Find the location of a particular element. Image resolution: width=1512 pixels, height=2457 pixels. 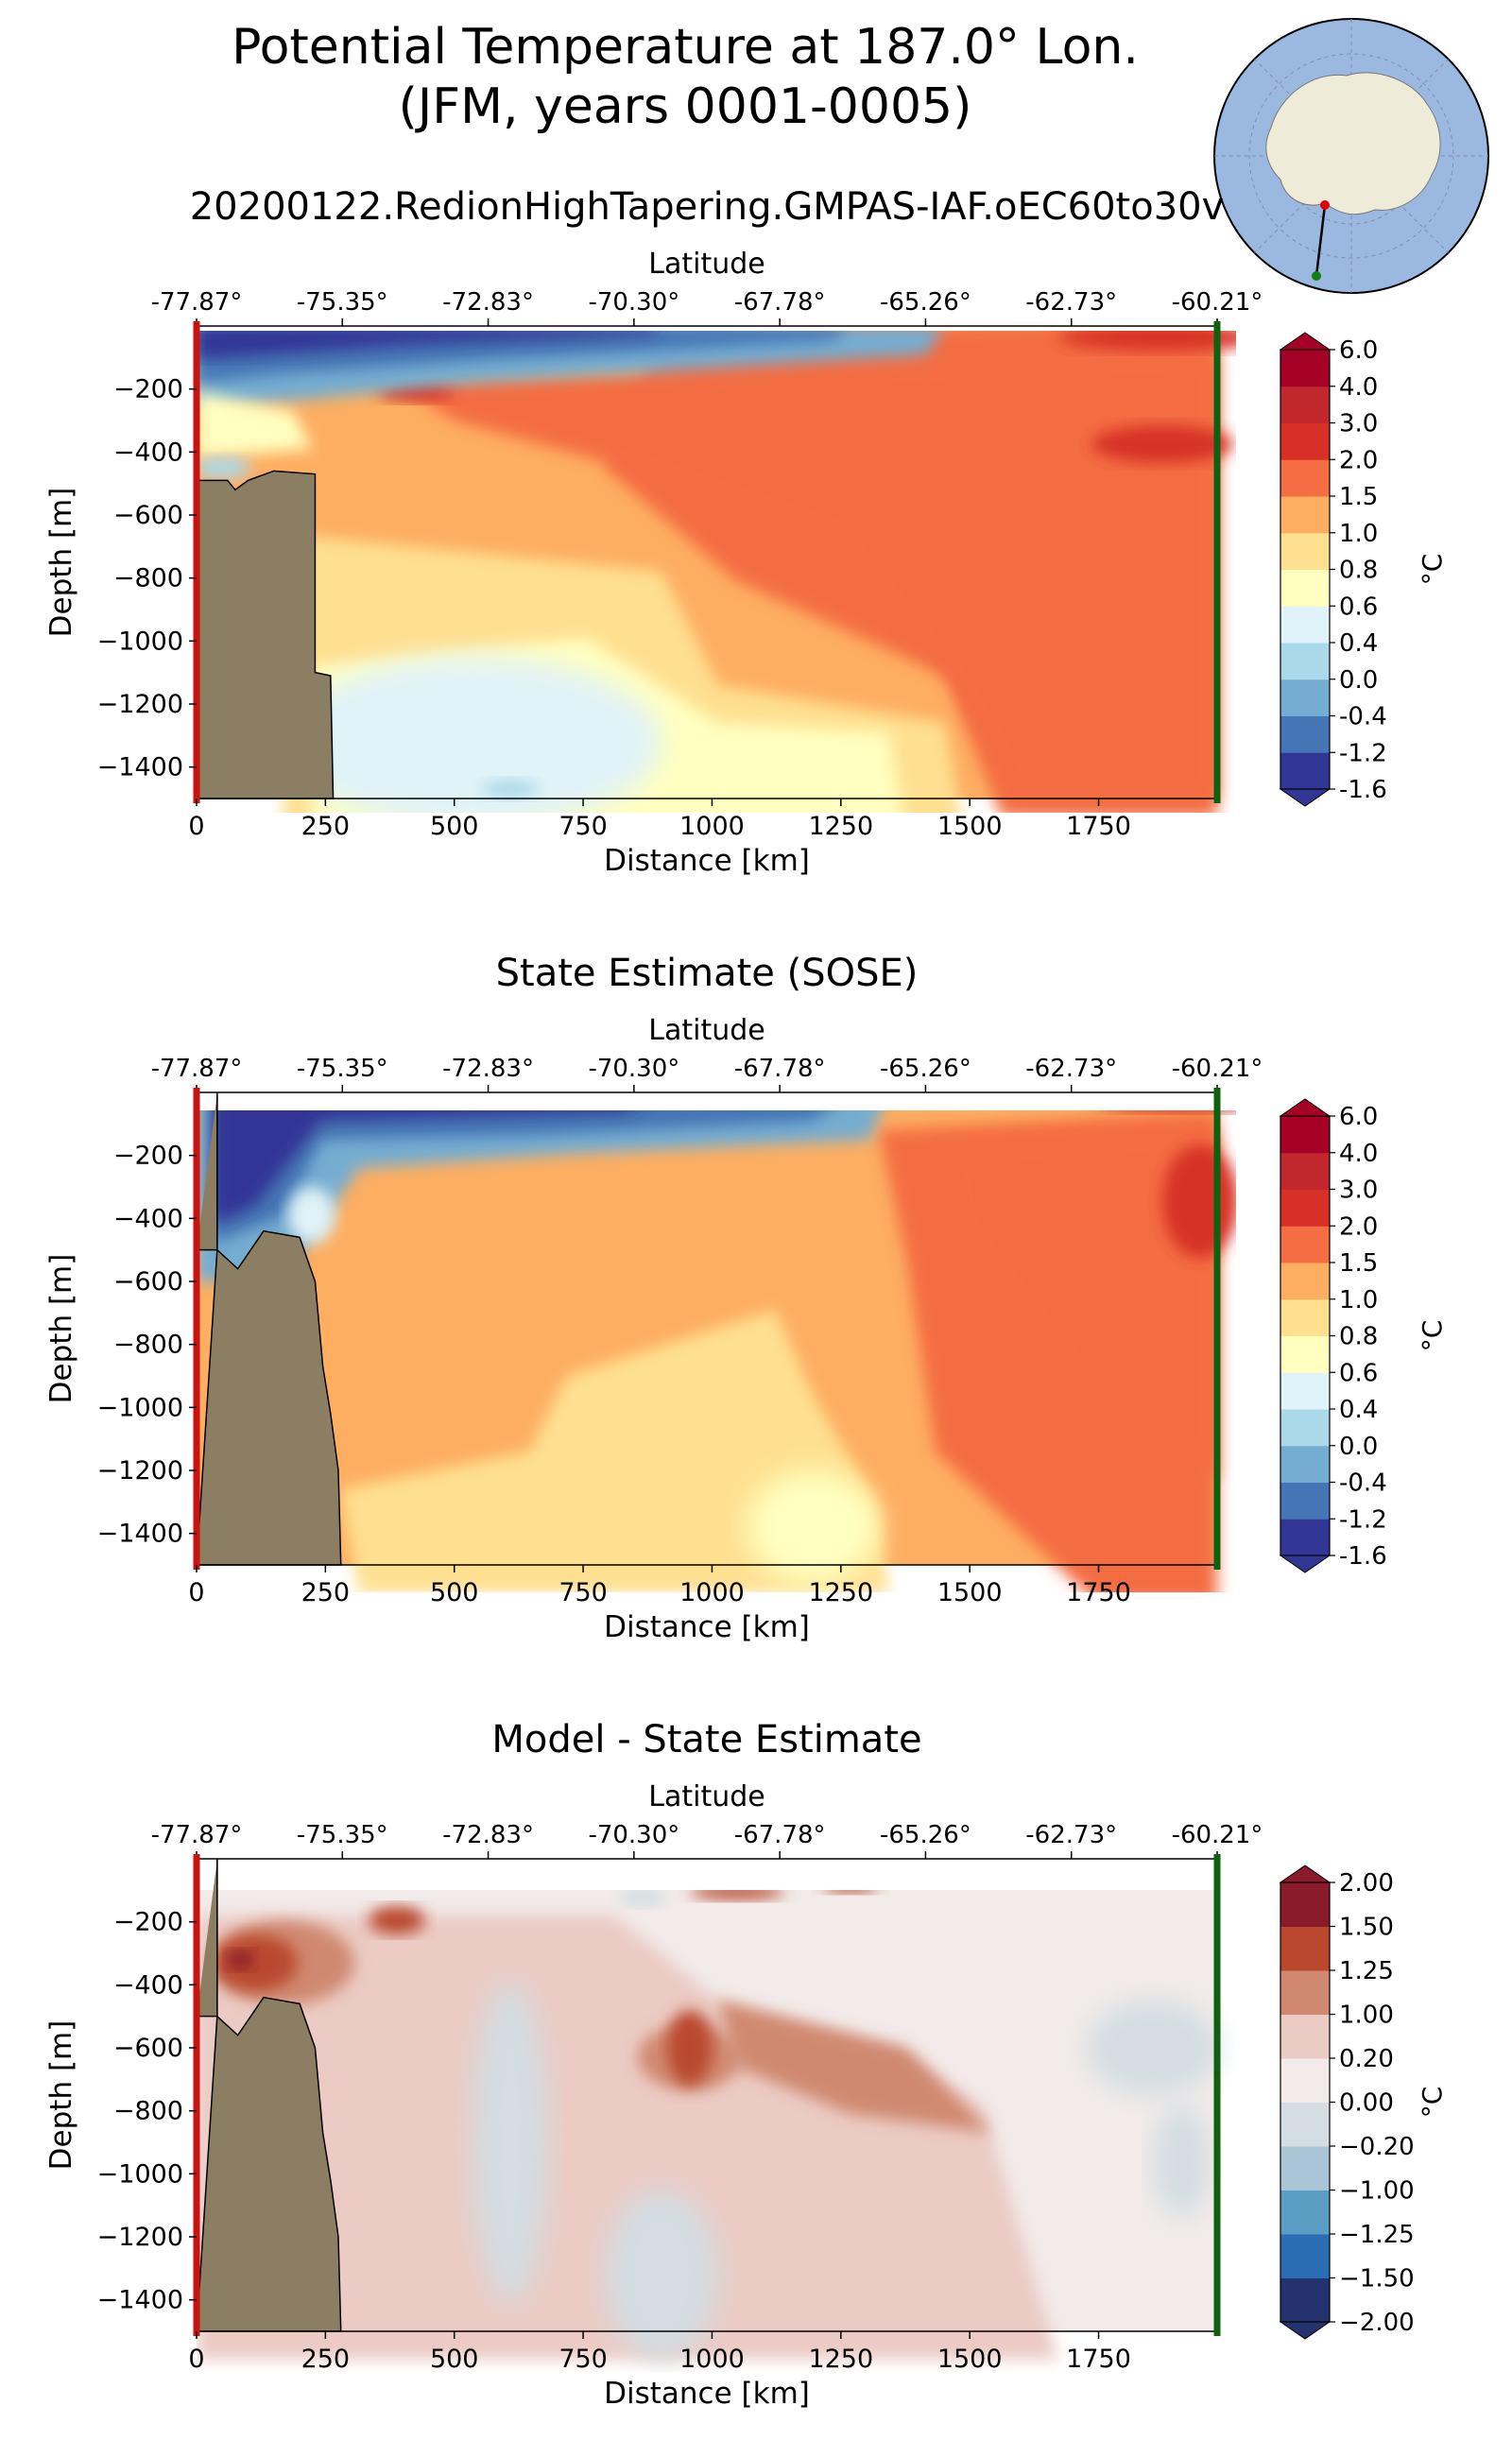

latitude-tick-label: -75.35° is located at coordinates (342, 302).